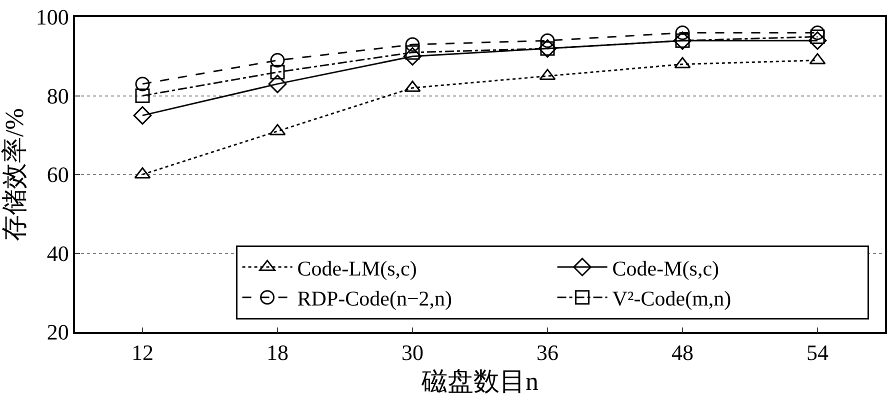 The image size is (892, 396). Describe the element at coordinates (357, 268) in the screenshot. I see `legend-label: Code-LM(s,c)` at that location.